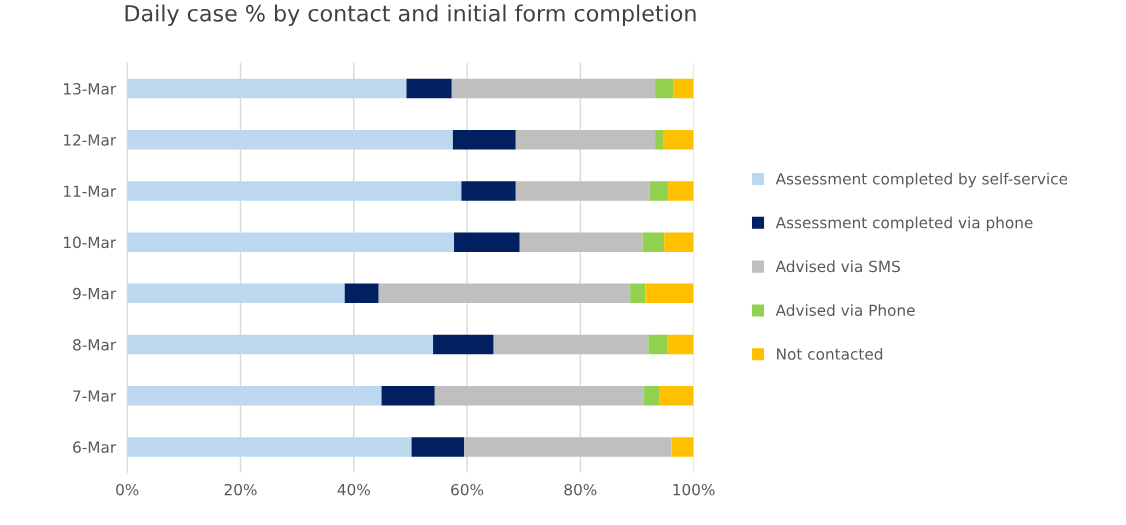 This screenshot has height=525, width=1126. What do you see at coordinates (580, 489) in the screenshot?
I see `x-tick-label: 80%` at bounding box center [580, 489].